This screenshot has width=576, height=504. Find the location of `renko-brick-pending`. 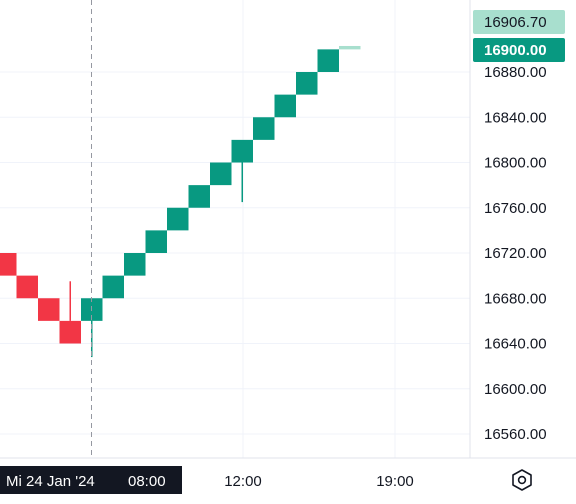

renko-brick-pending is located at coordinates (350, 47).